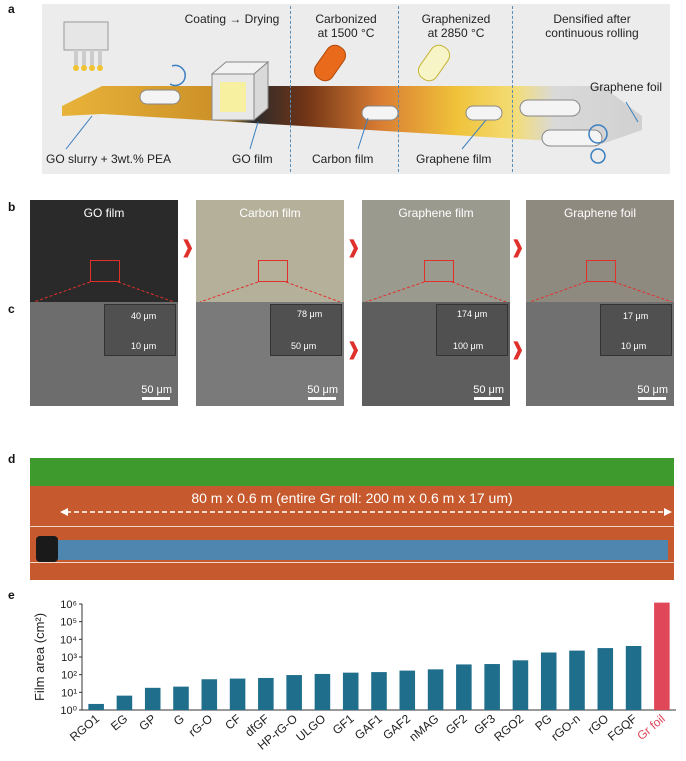 The height and width of the screenshot is (761, 686). I want to click on y-tick-label: 10⁵, so click(68, 623).